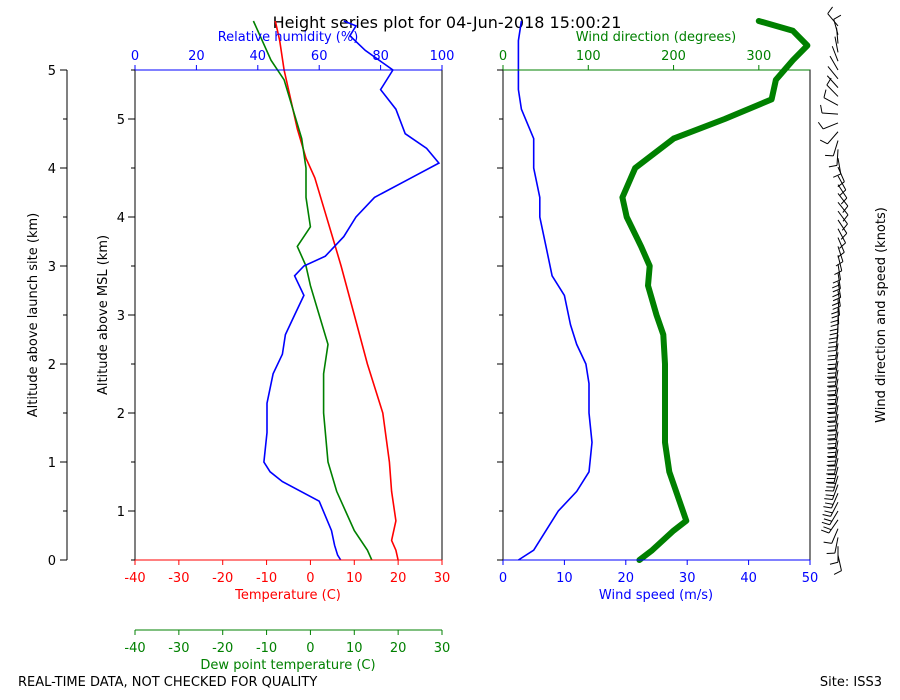 The image size is (900, 700). What do you see at coordinates (398, 578) in the screenshot?
I see `temp-tick-label-6: 20` at bounding box center [398, 578].